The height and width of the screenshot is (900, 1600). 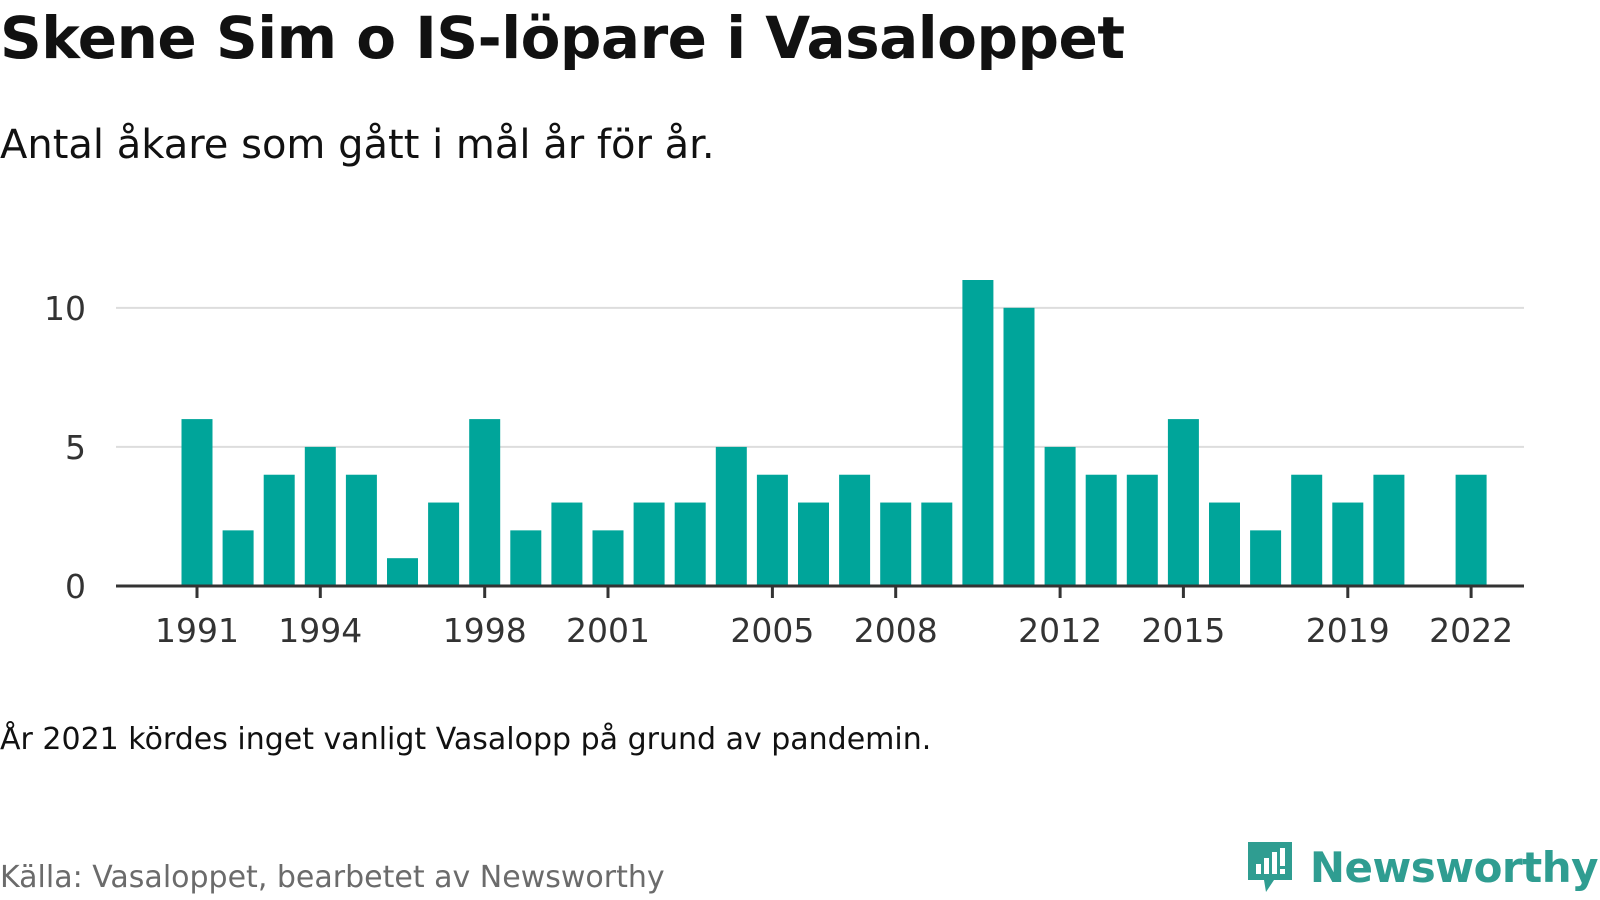 I want to click on x-tick-label-1998: 1998, so click(x=485, y=630).